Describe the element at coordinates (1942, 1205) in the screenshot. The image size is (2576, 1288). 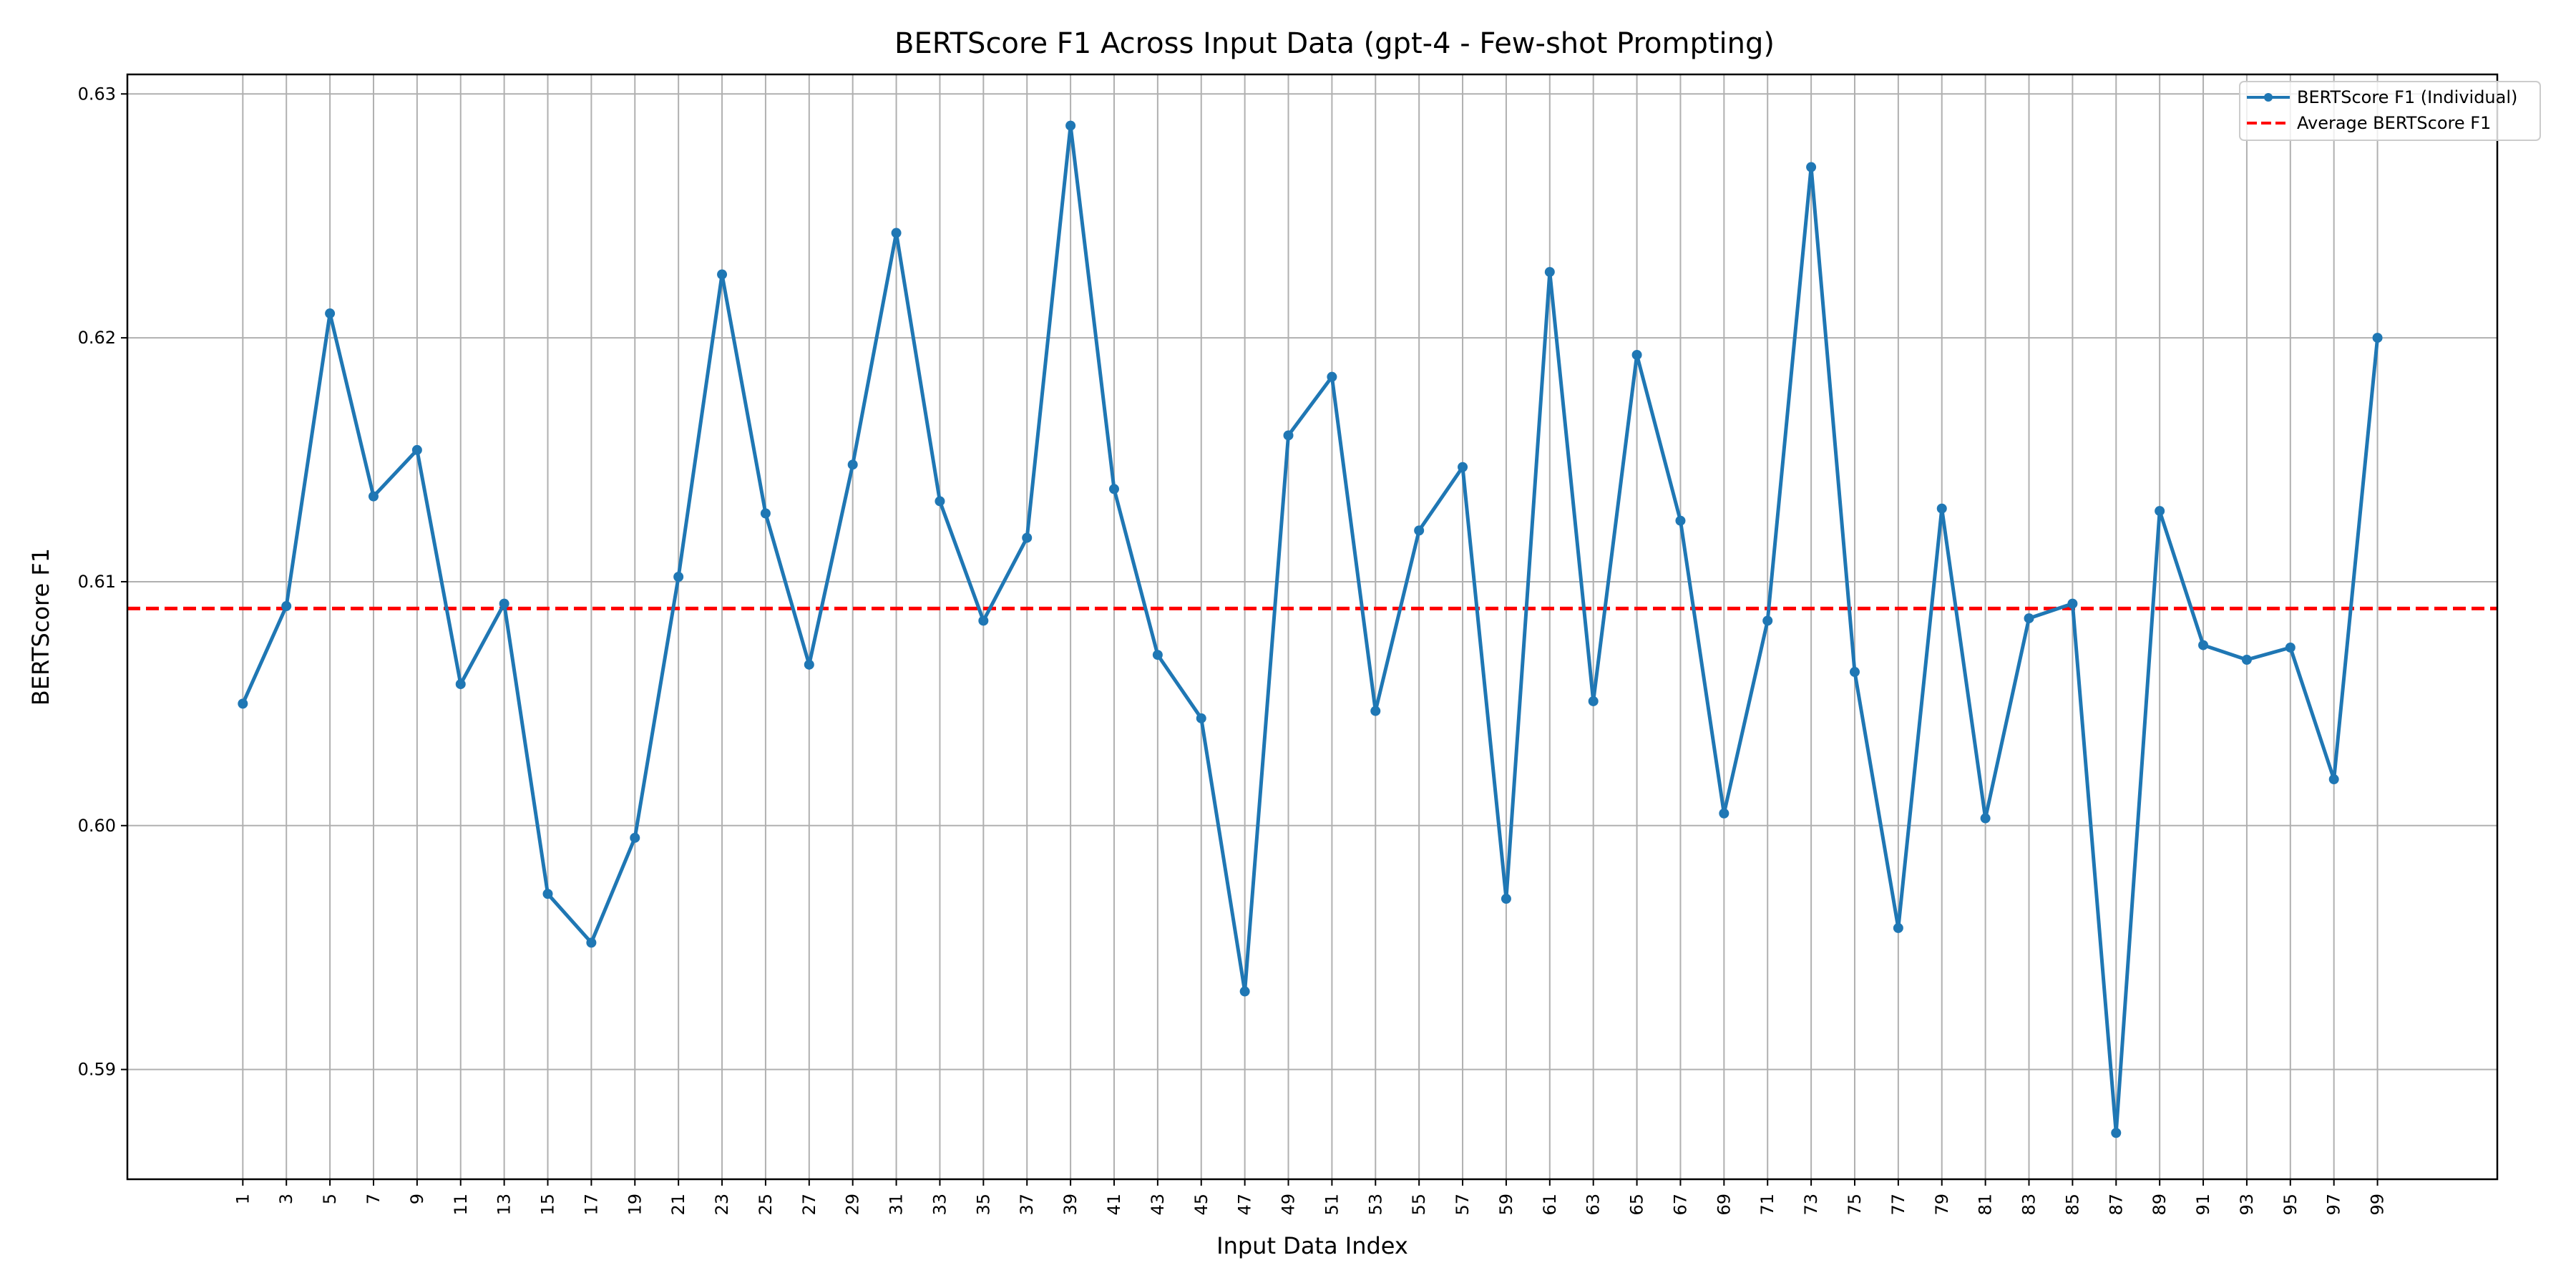
I see `x-tick-label: 79` at that location.